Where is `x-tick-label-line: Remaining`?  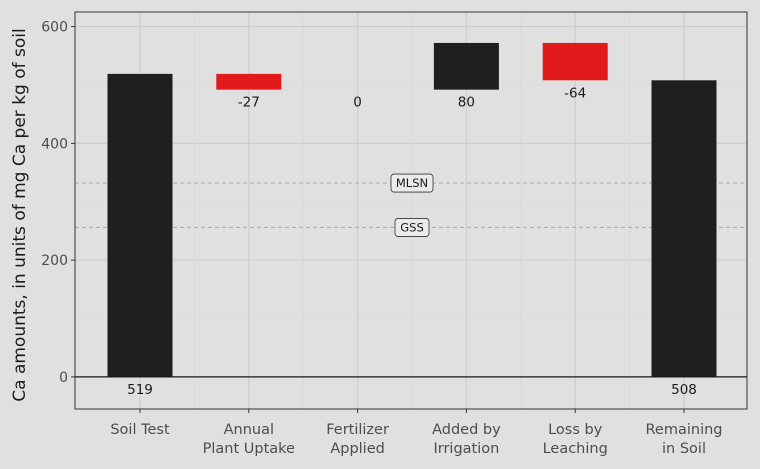
x-tick-label-line: Remaining is located at coordinates (684, 430).